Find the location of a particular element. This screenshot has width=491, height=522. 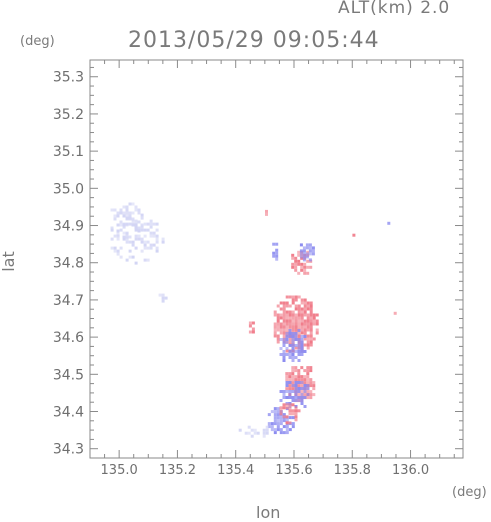

x-axis-unit: (deg) is located at coordinates (469, 492).